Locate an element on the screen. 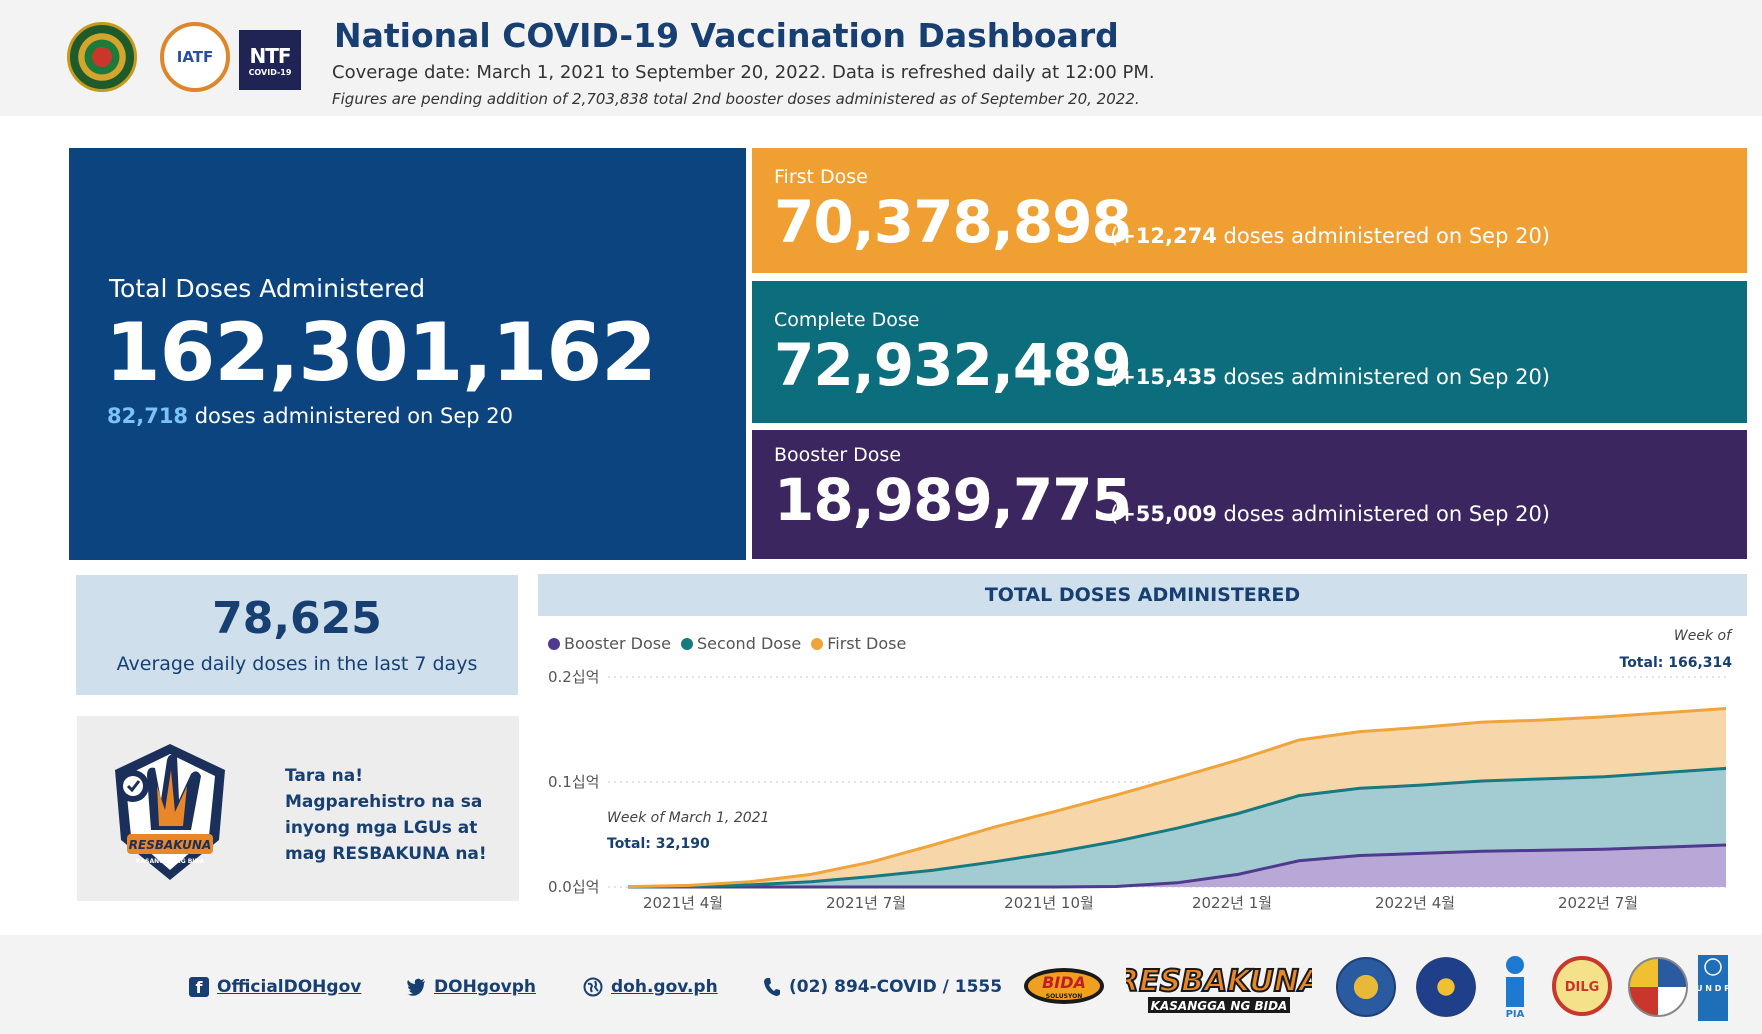 The height and width of the screenshot is (1034, 1762). pcoo-seal is located at coordinates (1366, 987).